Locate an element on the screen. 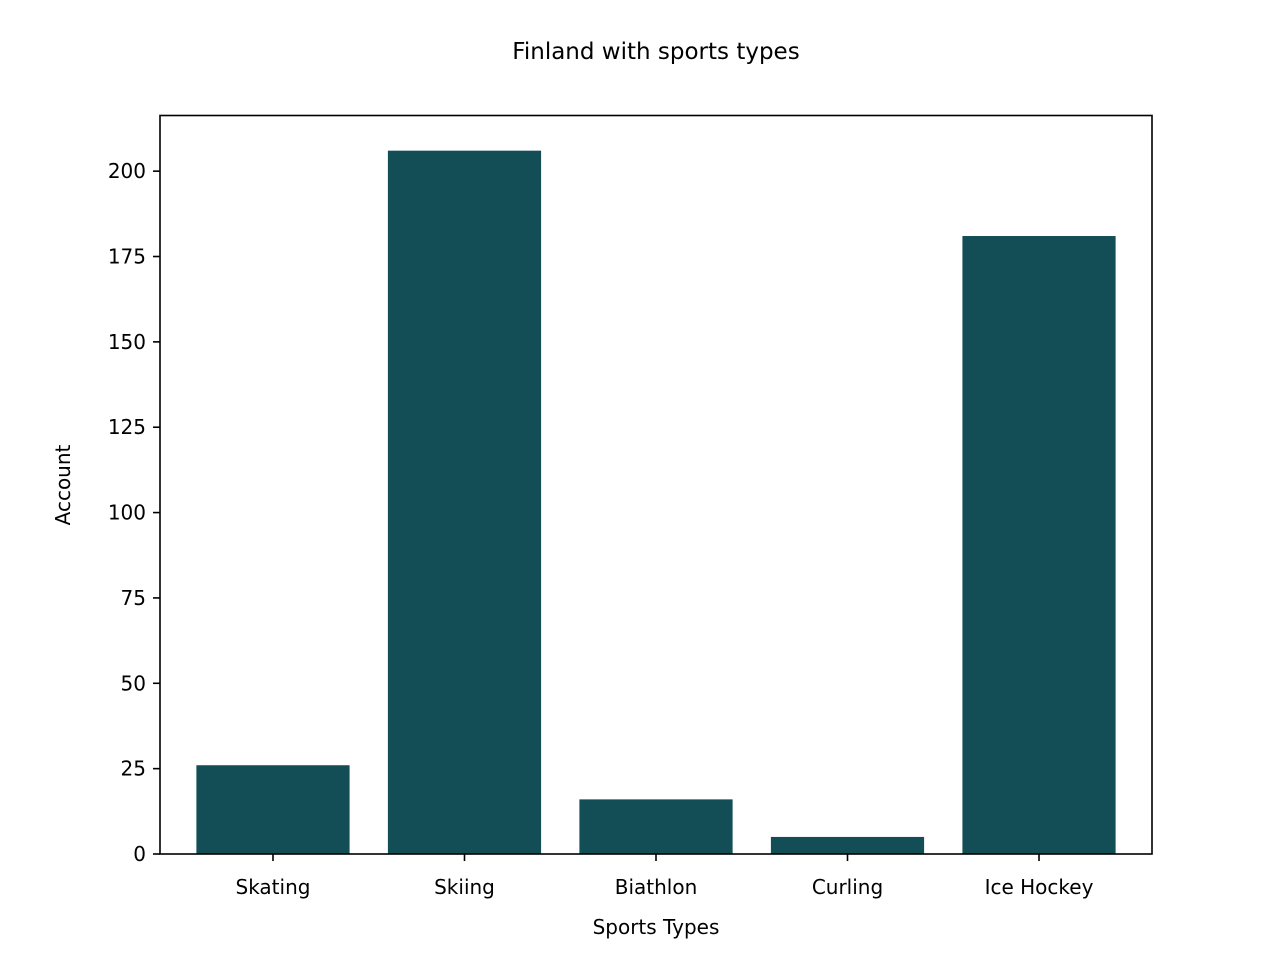 This screenshot has height=964, width=1280. chart-title: Finland with sports types is located at coordinates (655, 52).